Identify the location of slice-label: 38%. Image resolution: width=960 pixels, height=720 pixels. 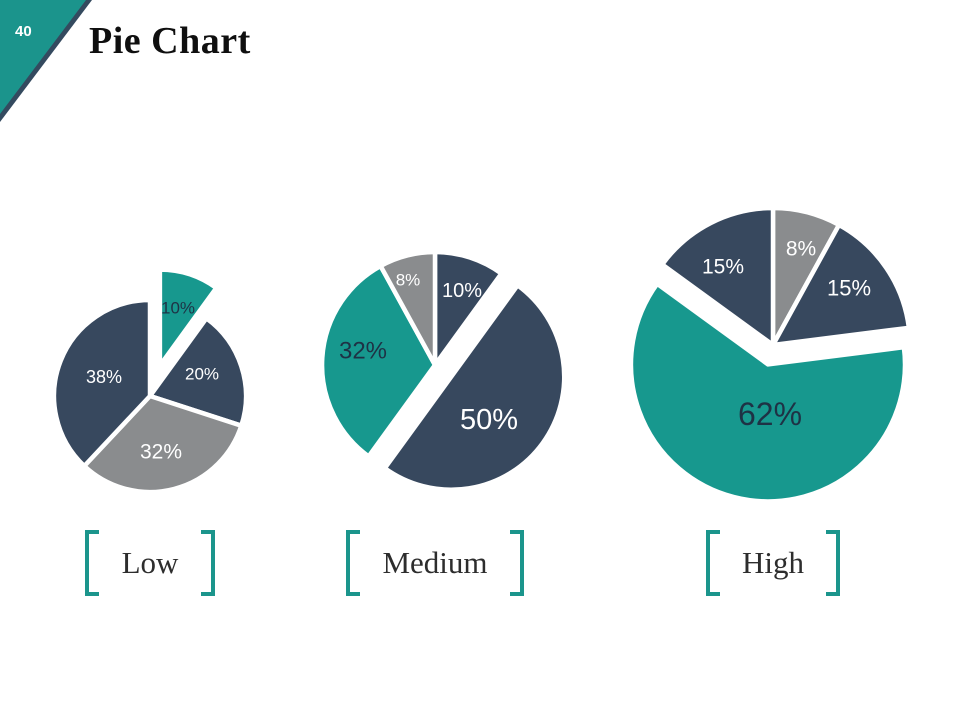
(104, 377).